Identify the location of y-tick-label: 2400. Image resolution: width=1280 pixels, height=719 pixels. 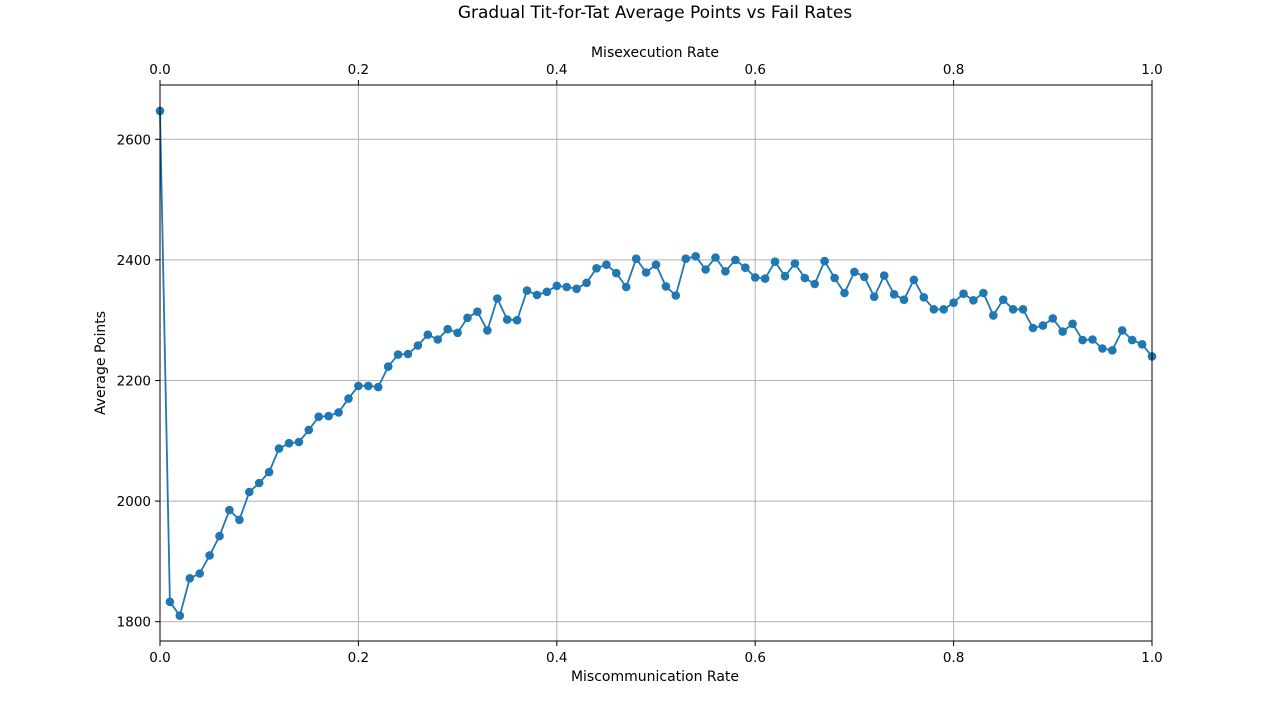
(134, 261).